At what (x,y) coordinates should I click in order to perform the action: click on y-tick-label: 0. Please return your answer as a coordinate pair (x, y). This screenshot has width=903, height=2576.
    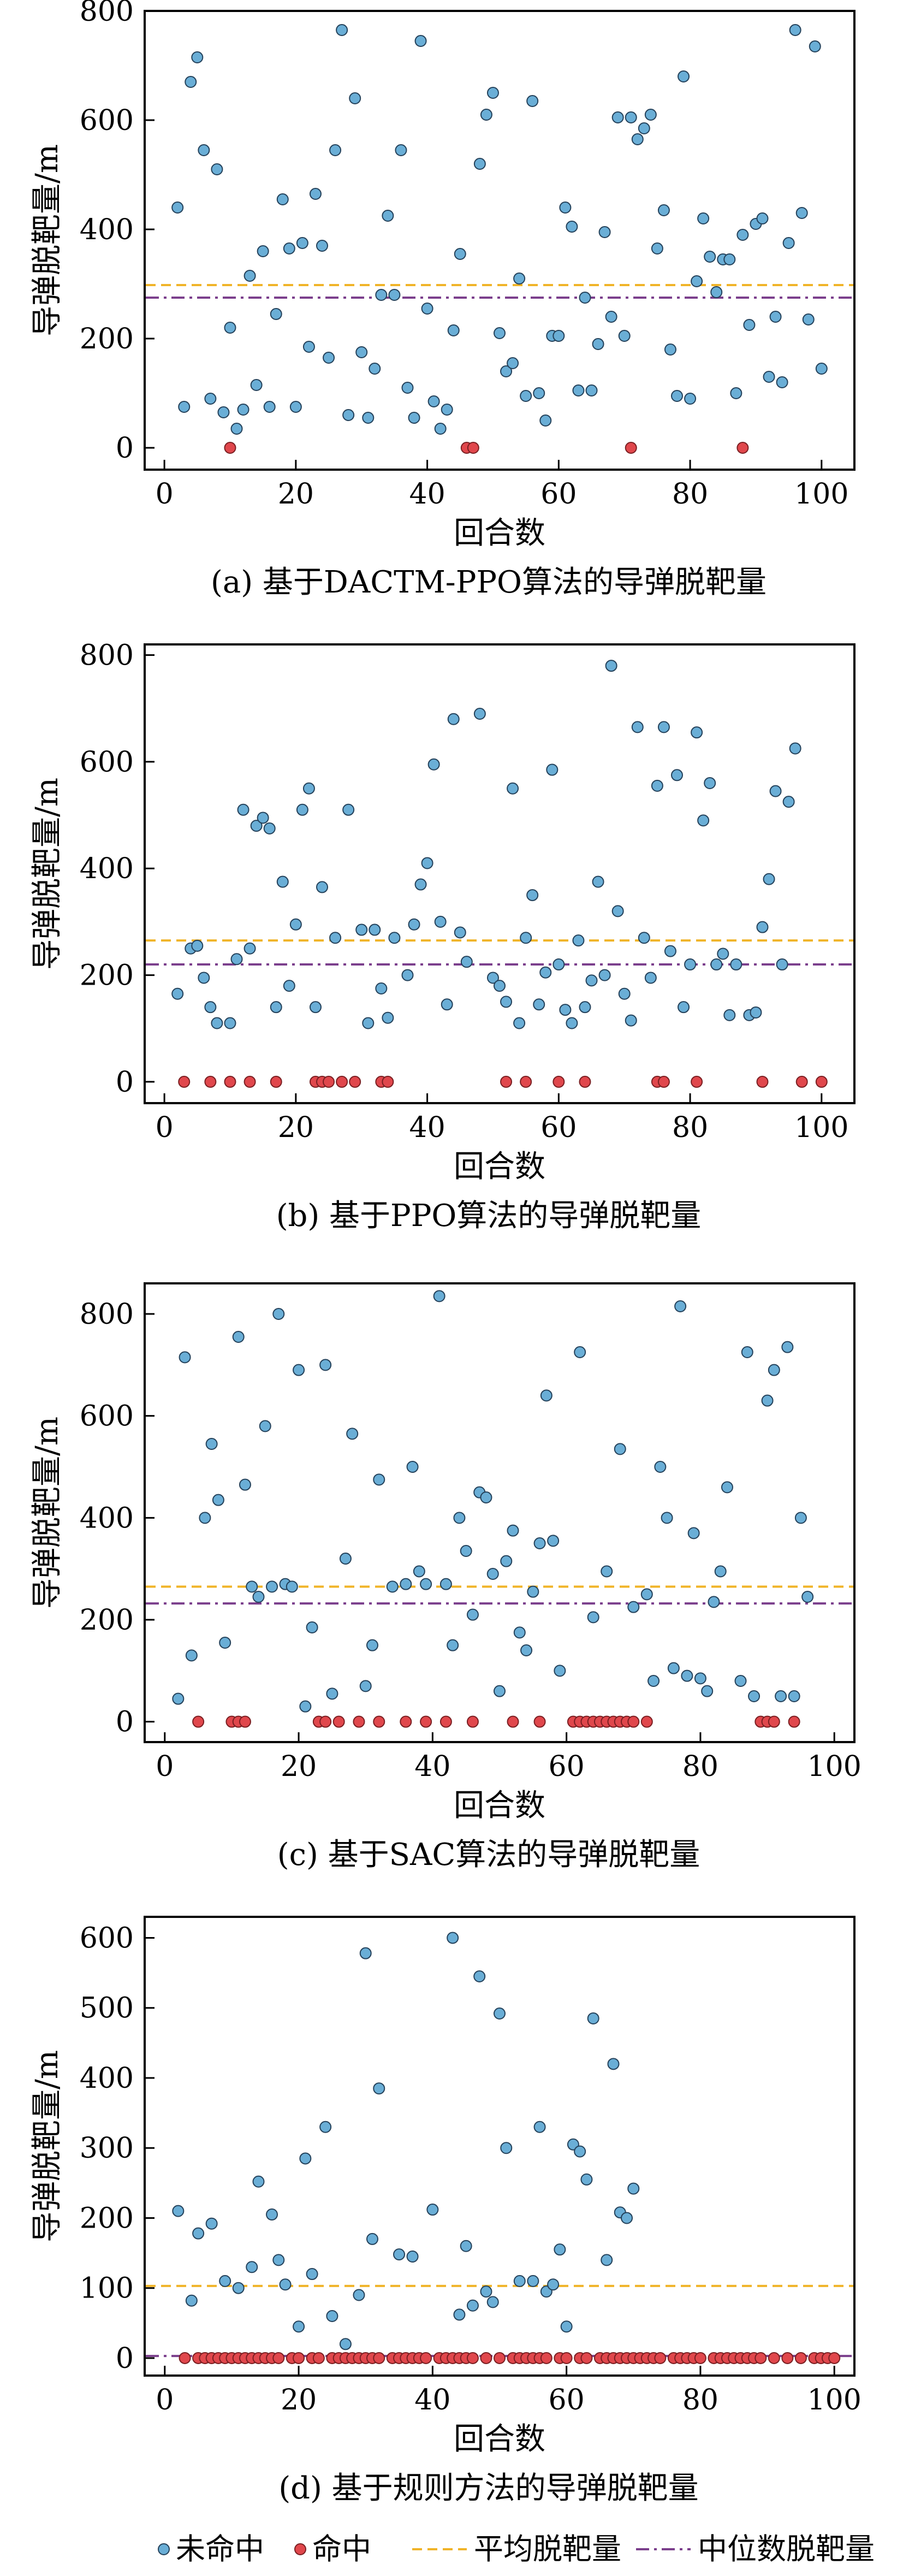
    Looking at the image, I should click on (125, 2358).